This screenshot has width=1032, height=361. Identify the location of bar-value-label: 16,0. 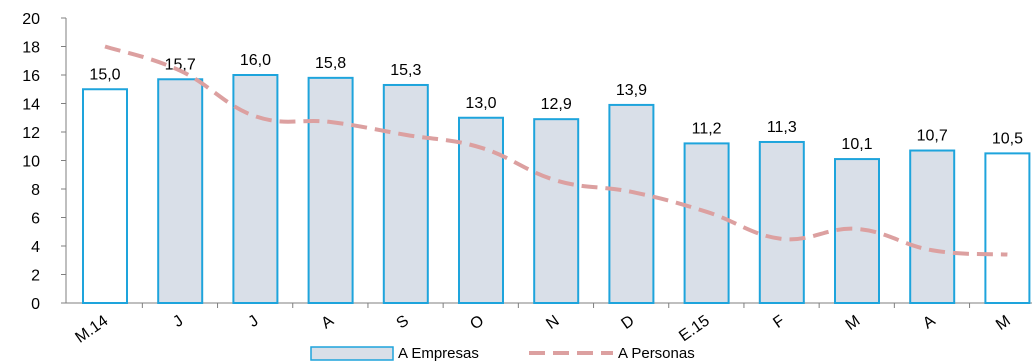
(255, 60).